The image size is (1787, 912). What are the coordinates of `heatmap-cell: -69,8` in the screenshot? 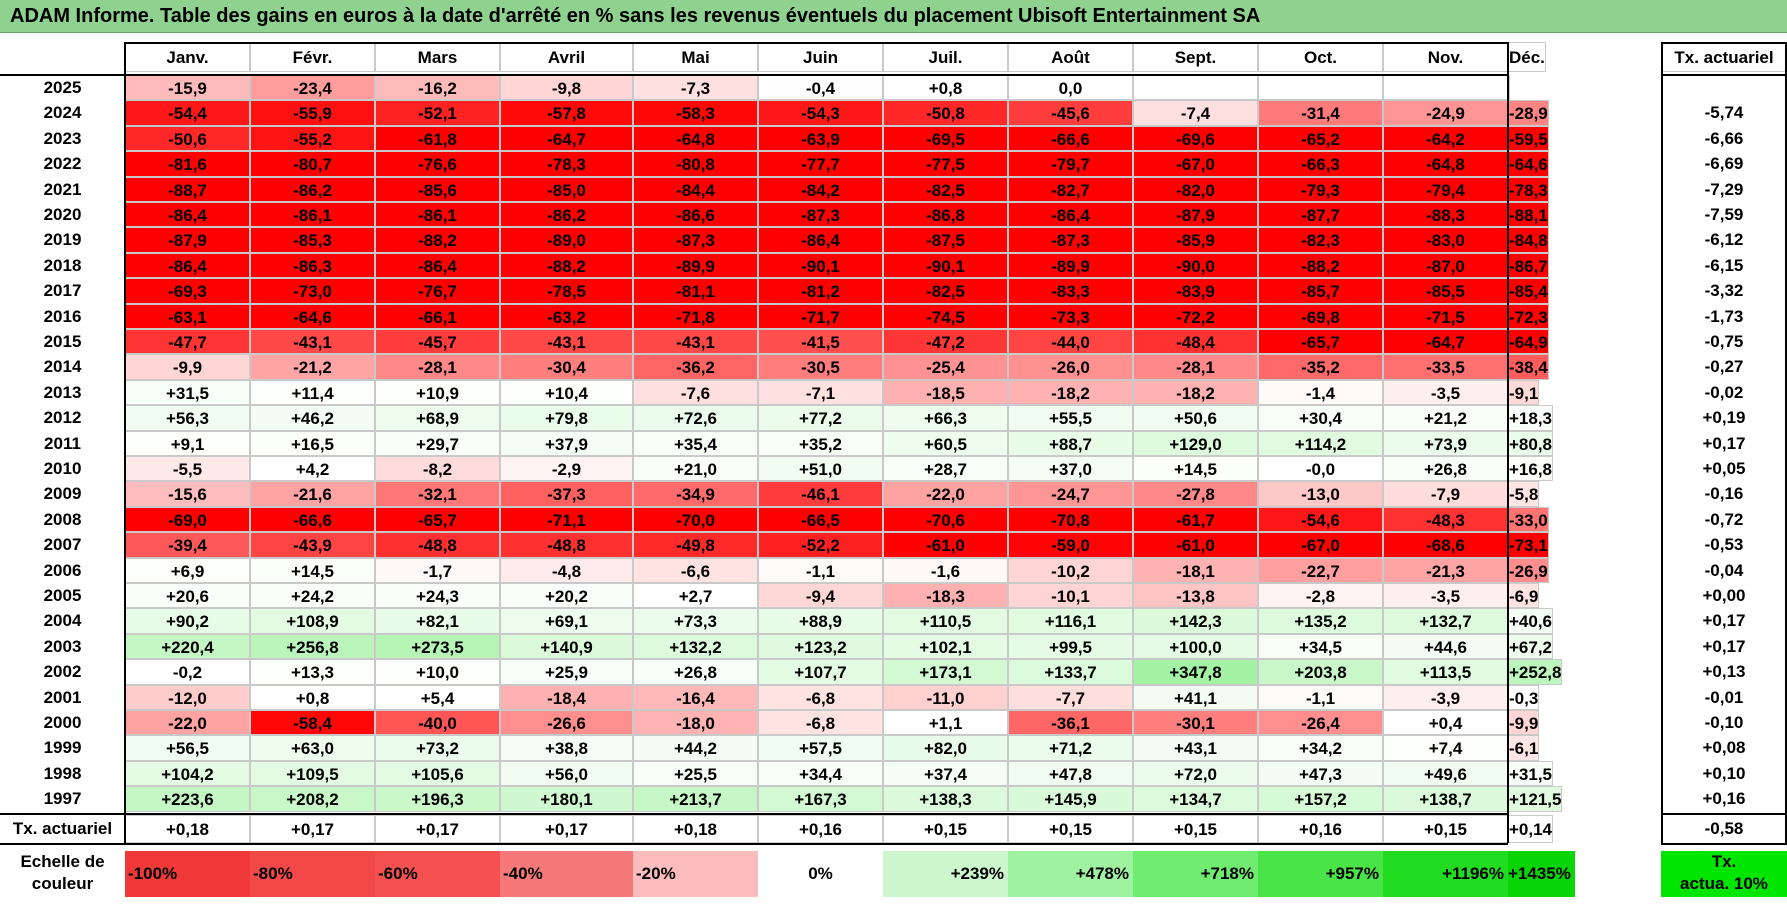 It's located at (1320, 316).